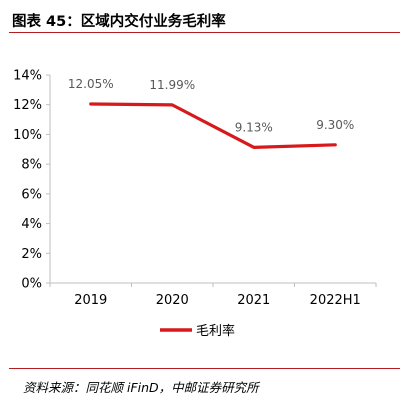 Image resolution: width=409 pixels, height=411 pixels. Describe the element at coordinates (27, 105) in the screenshot. I see `y-tick-label: 12%` at that location.